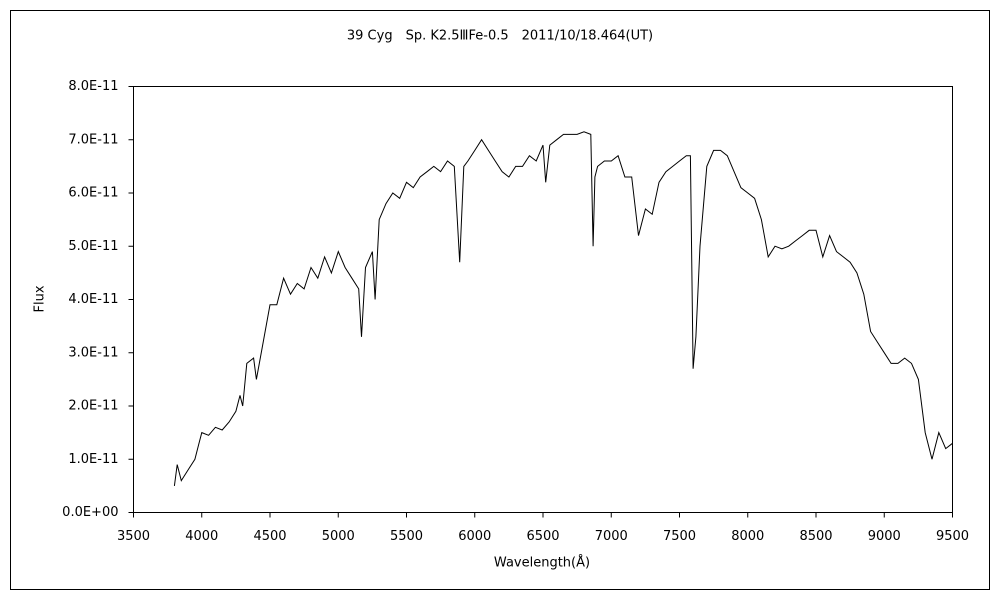 The image size is (1000, 600). What do you see at coordinates (338, 536) in the screenshot?
I see `x-tick-label: 5000` at bounding box center [338, 536].